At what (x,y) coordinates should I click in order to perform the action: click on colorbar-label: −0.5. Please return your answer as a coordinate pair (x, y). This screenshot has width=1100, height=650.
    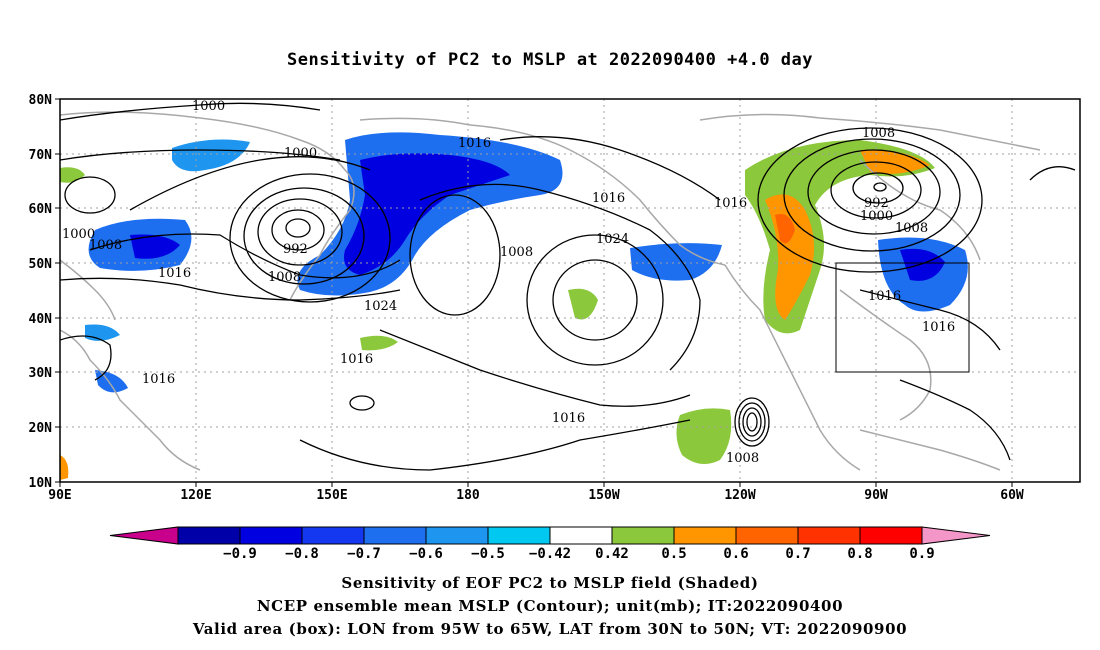
    Looking at the image, I should click on (488, 554).